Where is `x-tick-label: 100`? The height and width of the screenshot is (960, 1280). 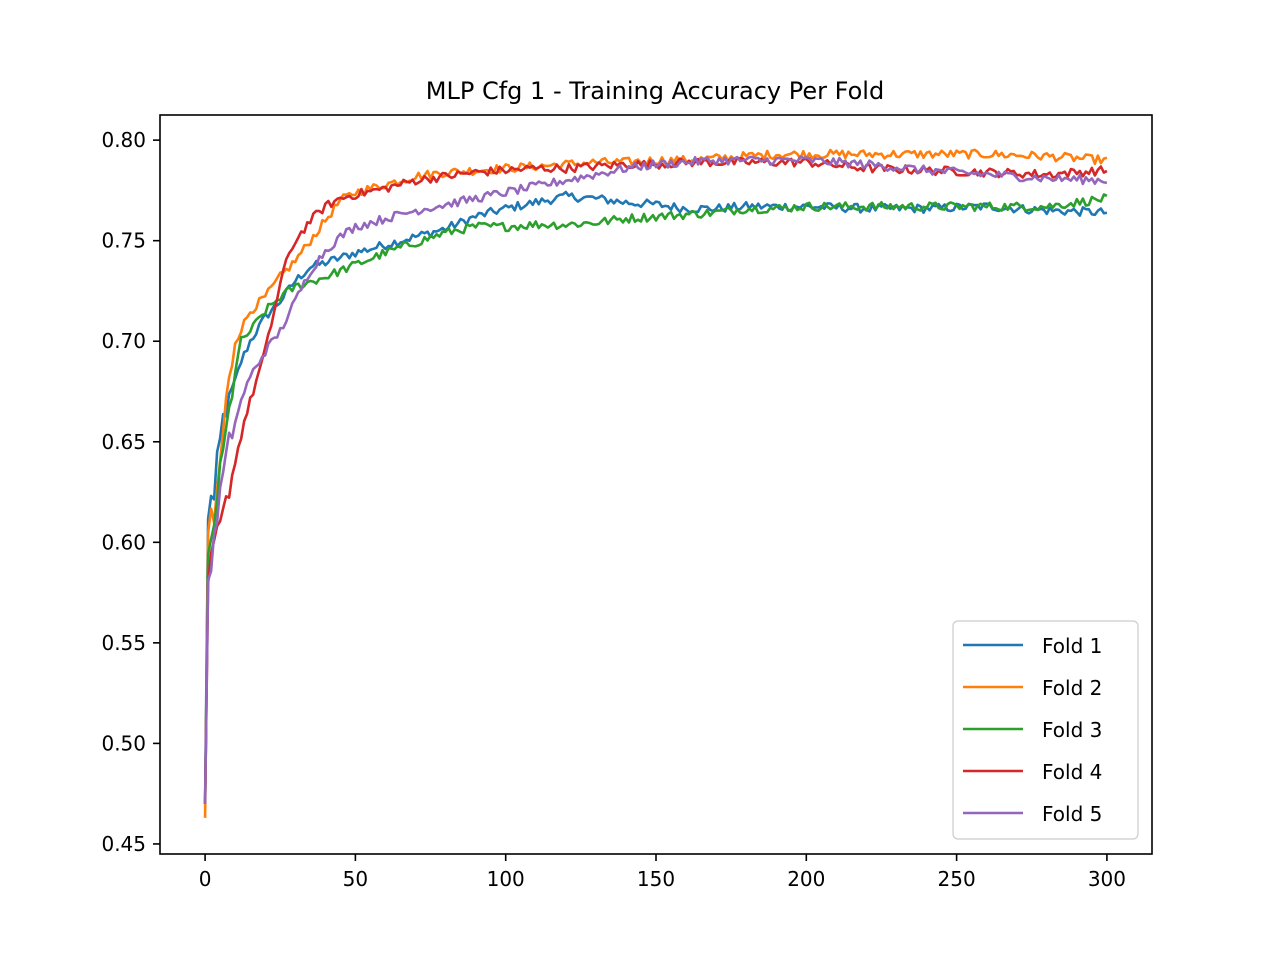 x-tick-label: 100 is located at coordinates (506, 879).